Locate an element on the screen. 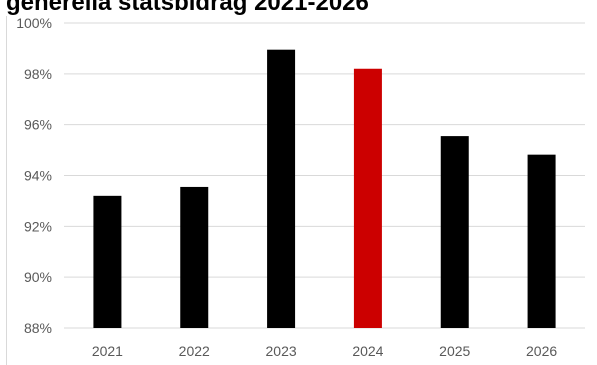 This screenshot has width=597, height=365. bar-2024 is located at coordinates (367, 198).